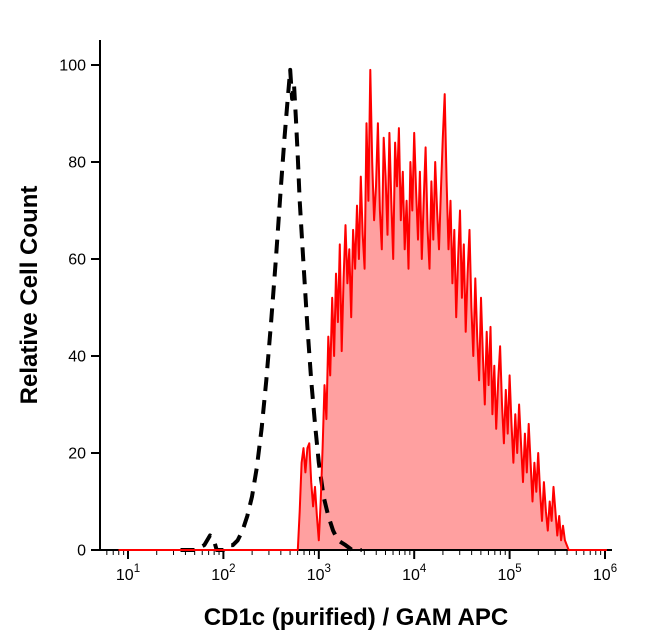  What do you see at coordinates (81, 551) in the screenshot?
I see `svg-text: 0` at bounding box center [81, 551].